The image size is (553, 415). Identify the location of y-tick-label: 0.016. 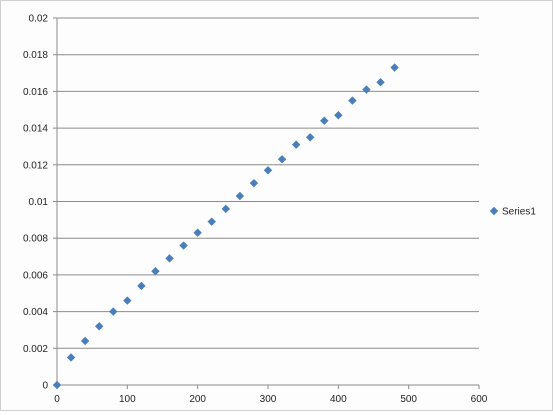
(35, 92).